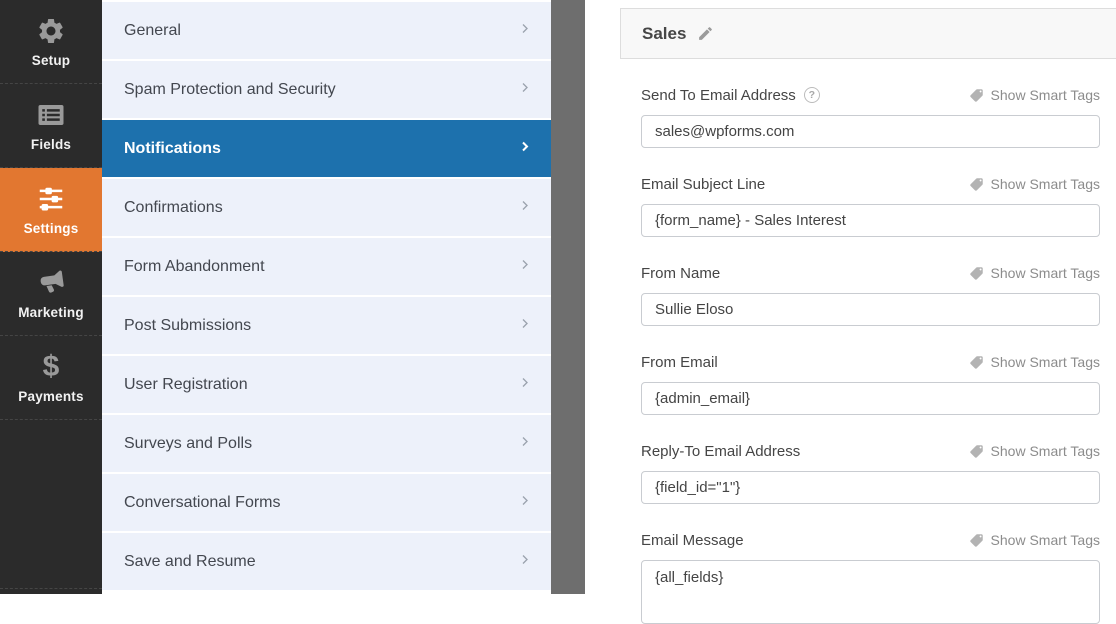 This screenshot has height=624, width=1116. What do you see at coordinates (568, 297) in the screenshot?
I see `panel-divider-gutter` at bounding box center [568, 297].